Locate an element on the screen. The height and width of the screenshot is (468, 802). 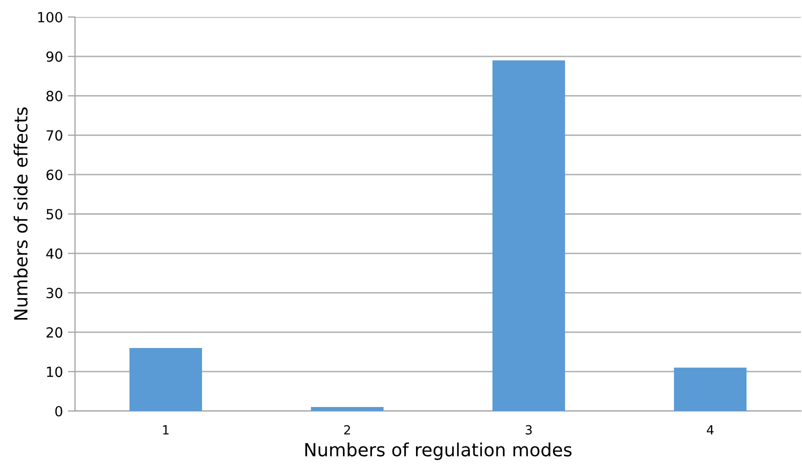
y-tick-label: 10 is located at coordinates (54, 372).